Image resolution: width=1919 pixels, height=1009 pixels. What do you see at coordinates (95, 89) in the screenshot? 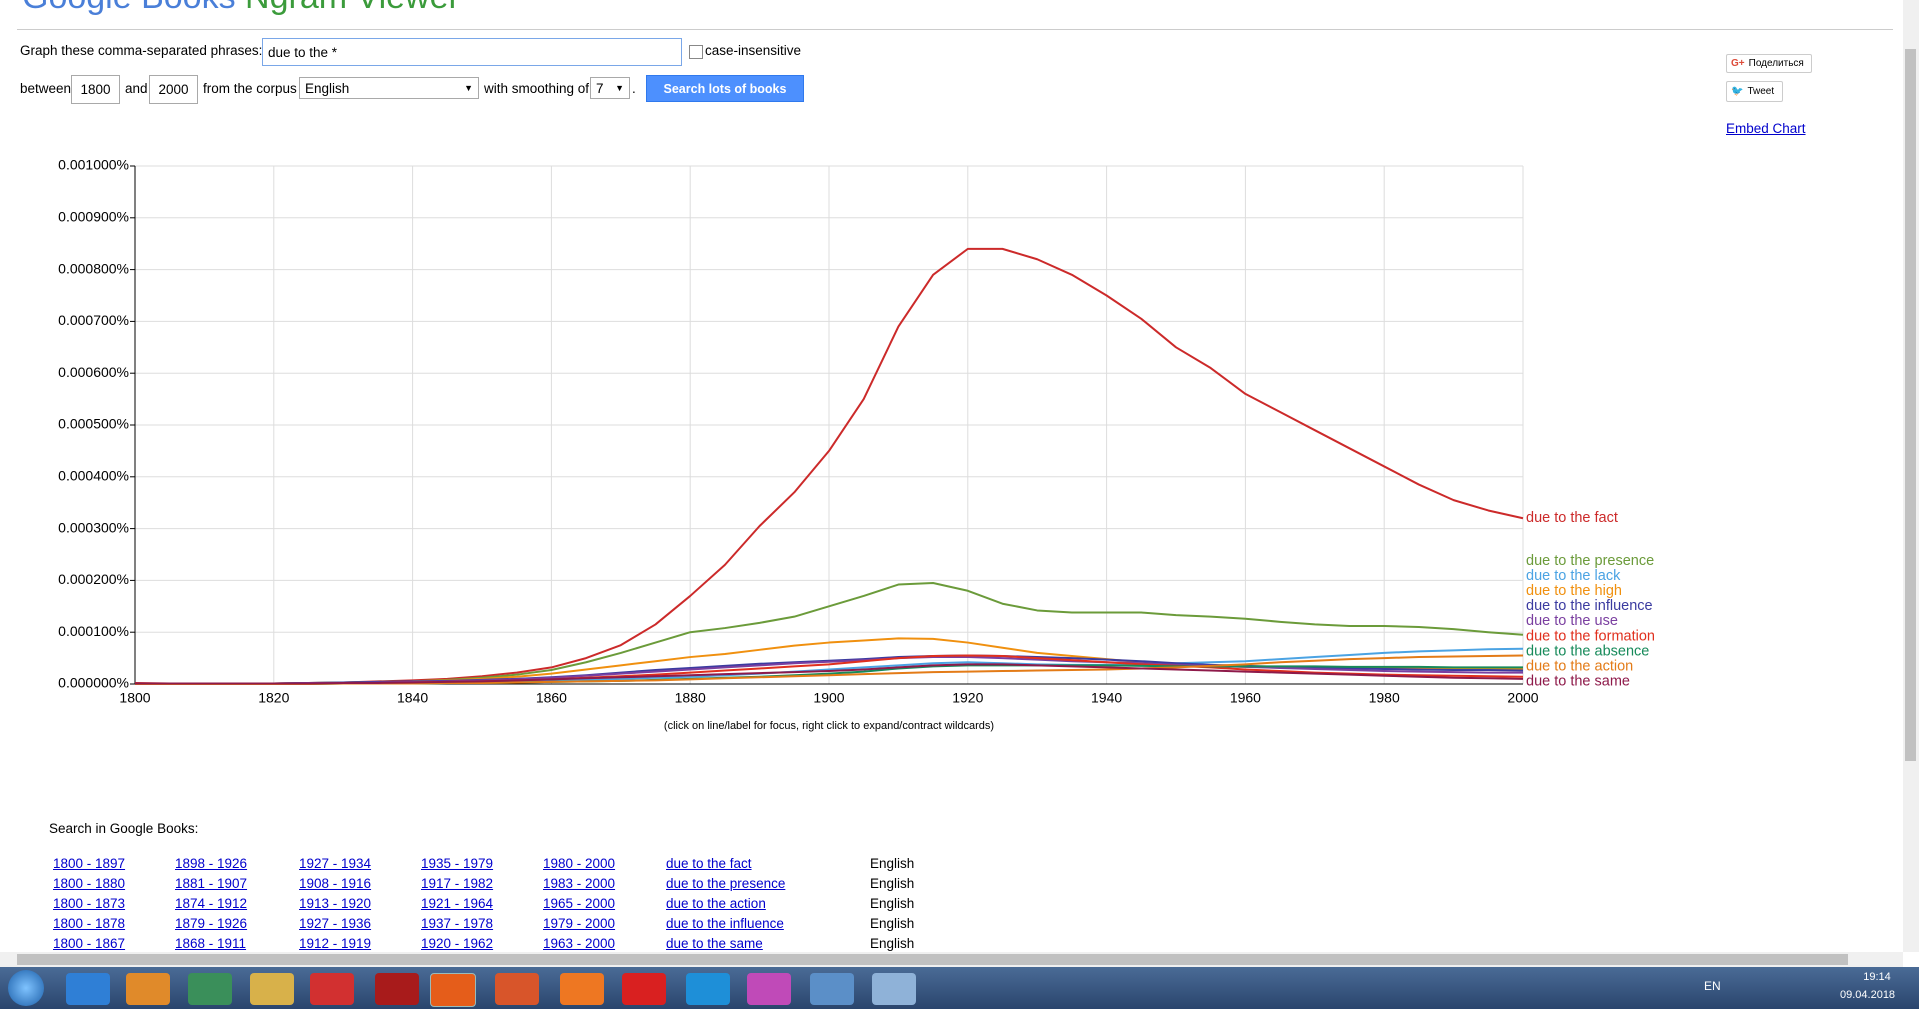
I see `start-year-input: 1800` at bounding box center [95, 89].